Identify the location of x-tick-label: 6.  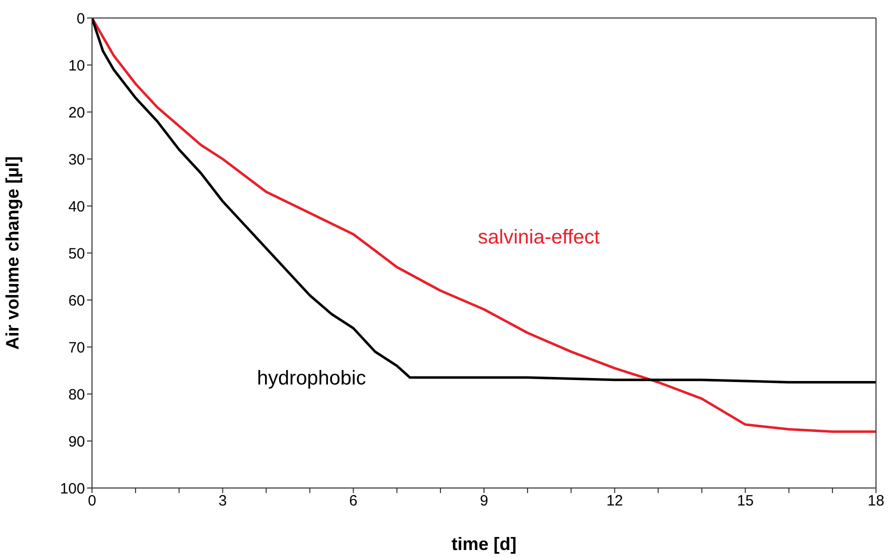
(353, 501).